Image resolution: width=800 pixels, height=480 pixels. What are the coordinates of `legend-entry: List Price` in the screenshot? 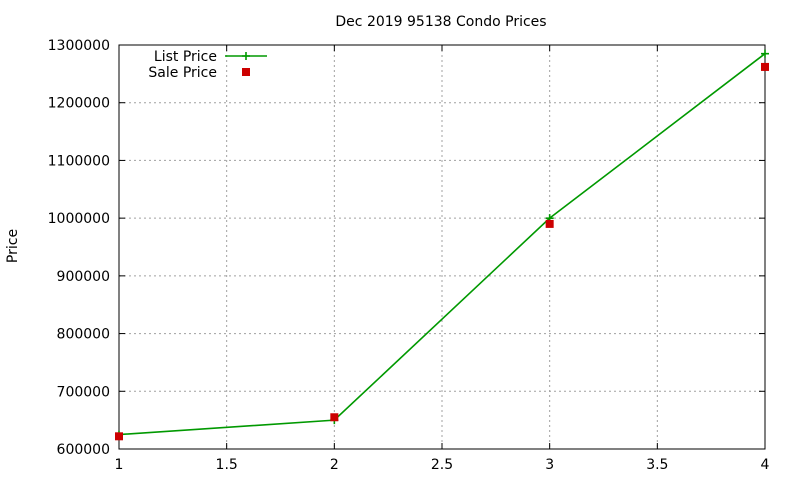 It's located at (210, 57).